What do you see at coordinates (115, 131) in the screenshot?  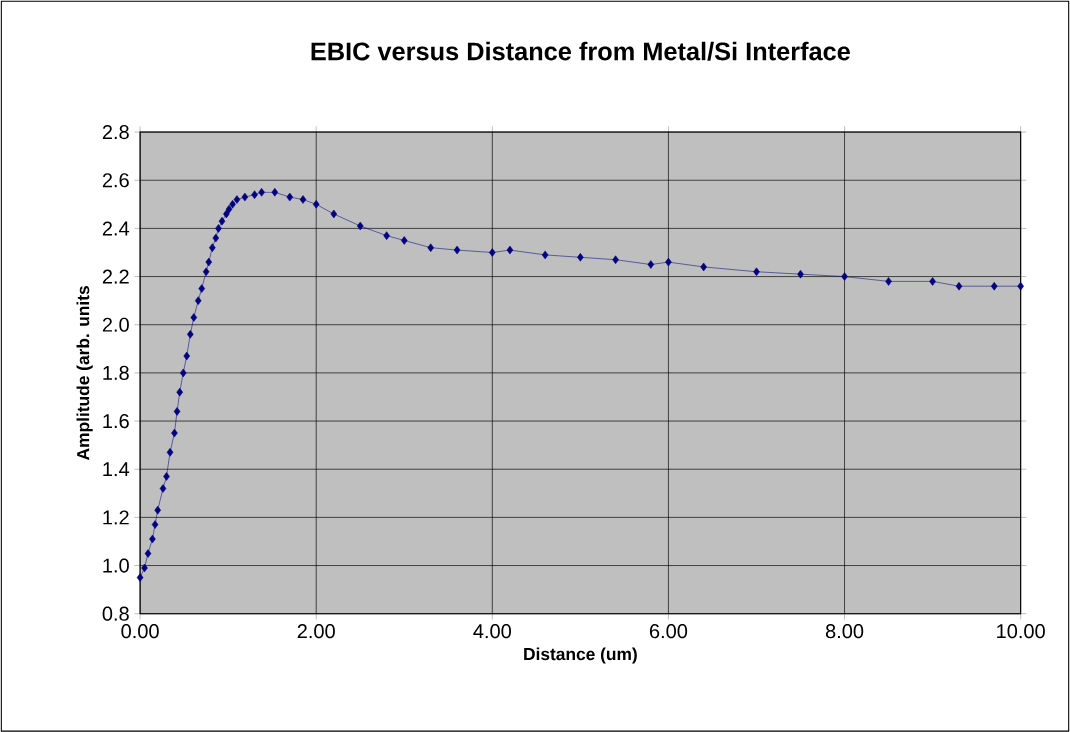 I see `y-tick-label: 2.8` at bounding box center [115, 131].